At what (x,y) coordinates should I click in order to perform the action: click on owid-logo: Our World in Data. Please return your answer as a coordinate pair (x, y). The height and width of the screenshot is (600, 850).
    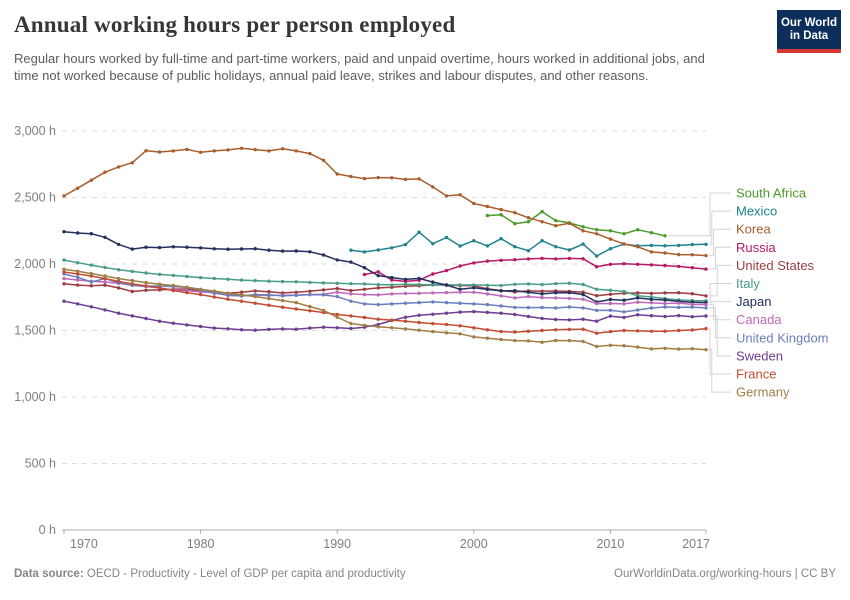
    Looking at the image, I should click on (809, 31).